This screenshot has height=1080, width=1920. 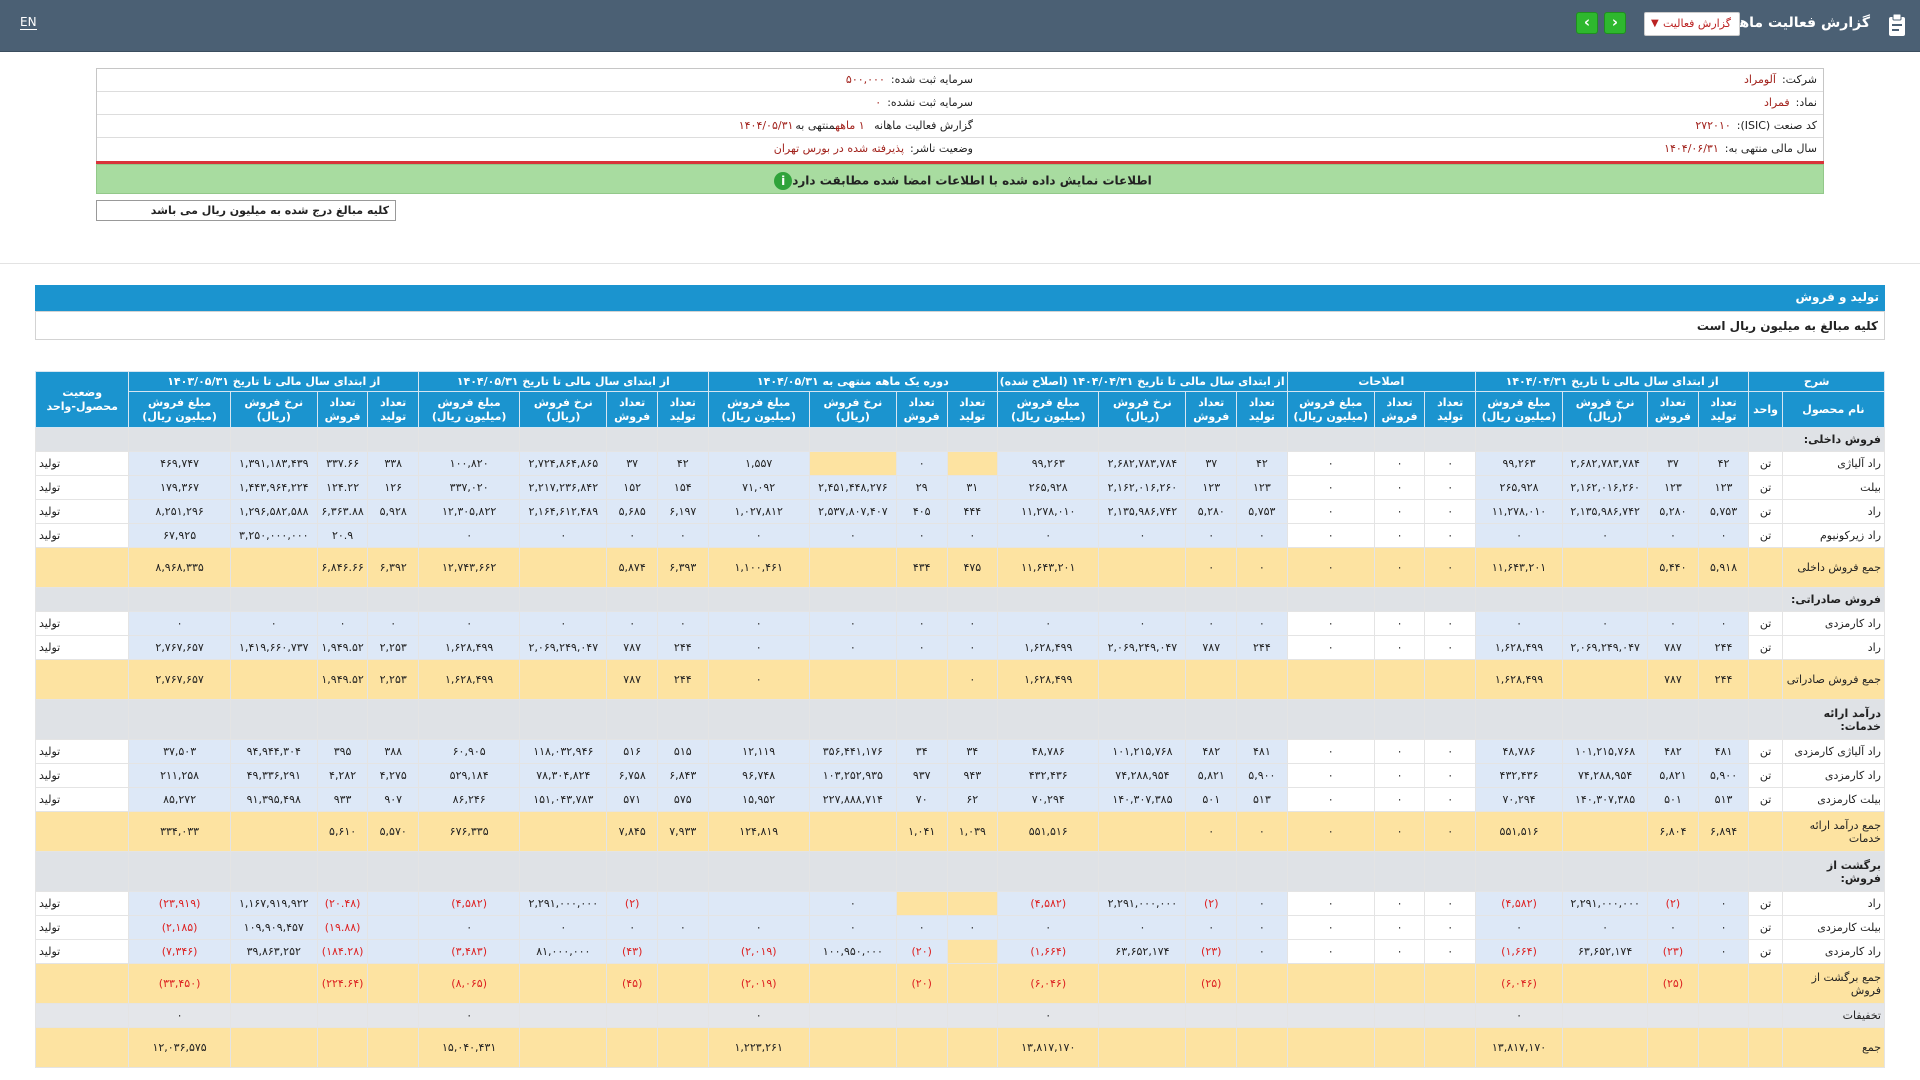 What do you see at coordinates (960, 719) in the screenshot?
I see `section-row: درآمد ارائه خدمات:` at bounding box center [960, 719].